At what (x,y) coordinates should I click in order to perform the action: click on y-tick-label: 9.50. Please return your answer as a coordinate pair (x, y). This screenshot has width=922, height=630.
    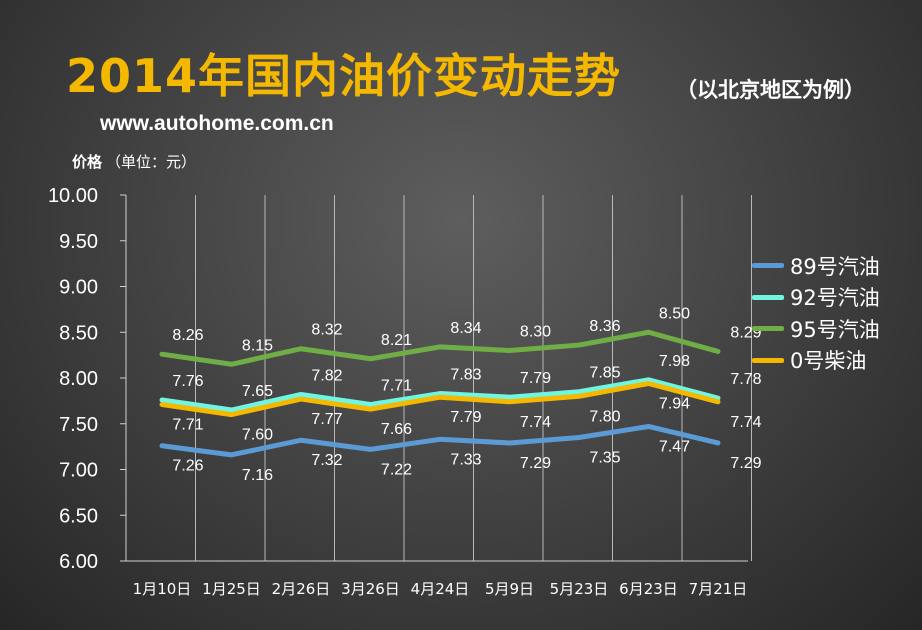
    Looking at the image, I should click on (78, 242).